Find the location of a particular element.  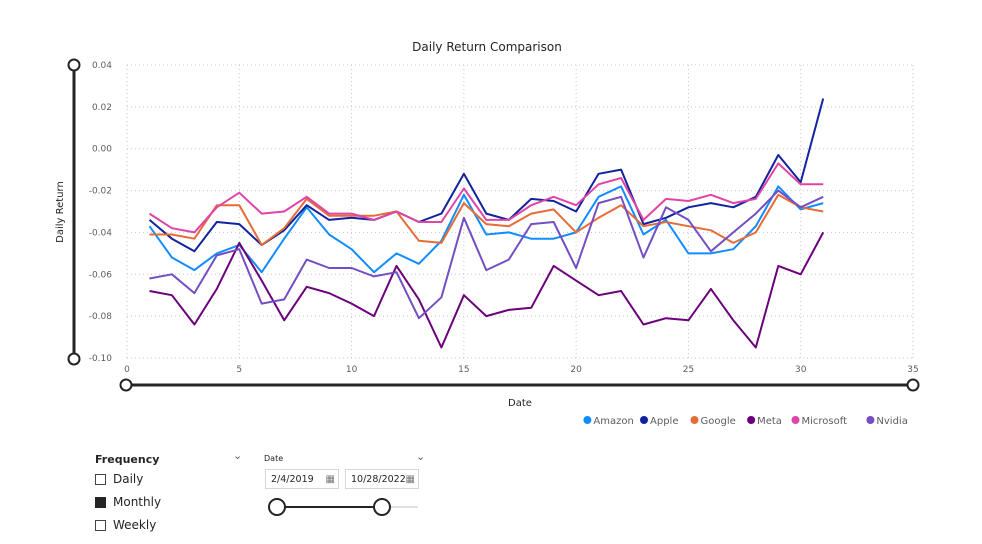

y-axis-label: Daily Return is located at coordinates (60, 212).